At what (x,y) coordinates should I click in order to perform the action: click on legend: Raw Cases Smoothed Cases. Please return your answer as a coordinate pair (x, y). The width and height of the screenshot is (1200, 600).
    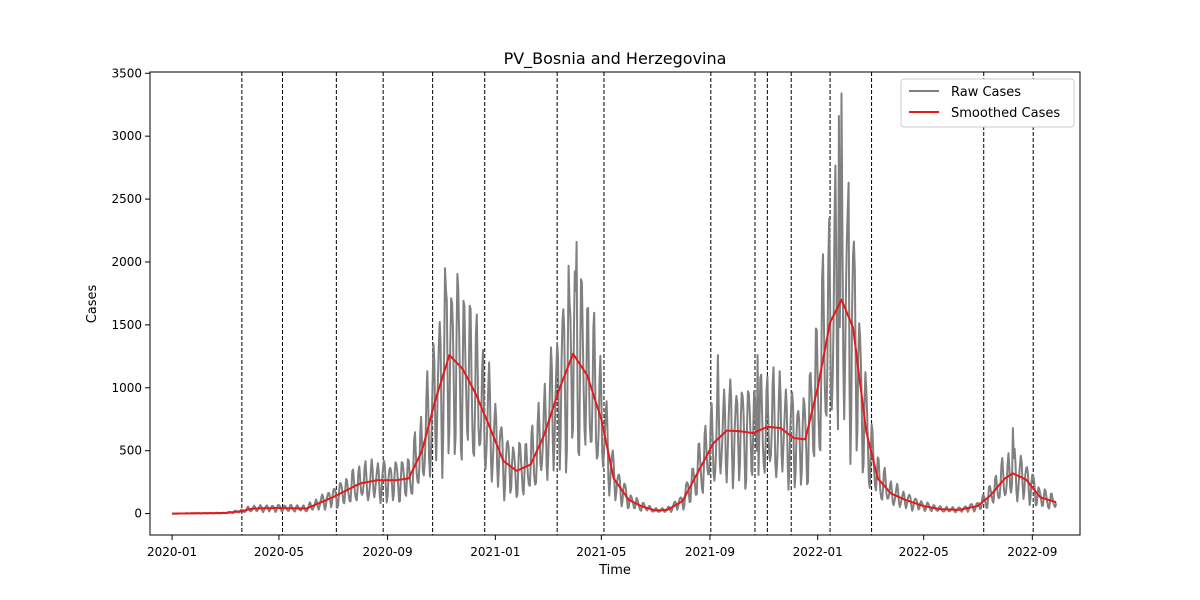
    Looking at the image, I should click on (987, 103).